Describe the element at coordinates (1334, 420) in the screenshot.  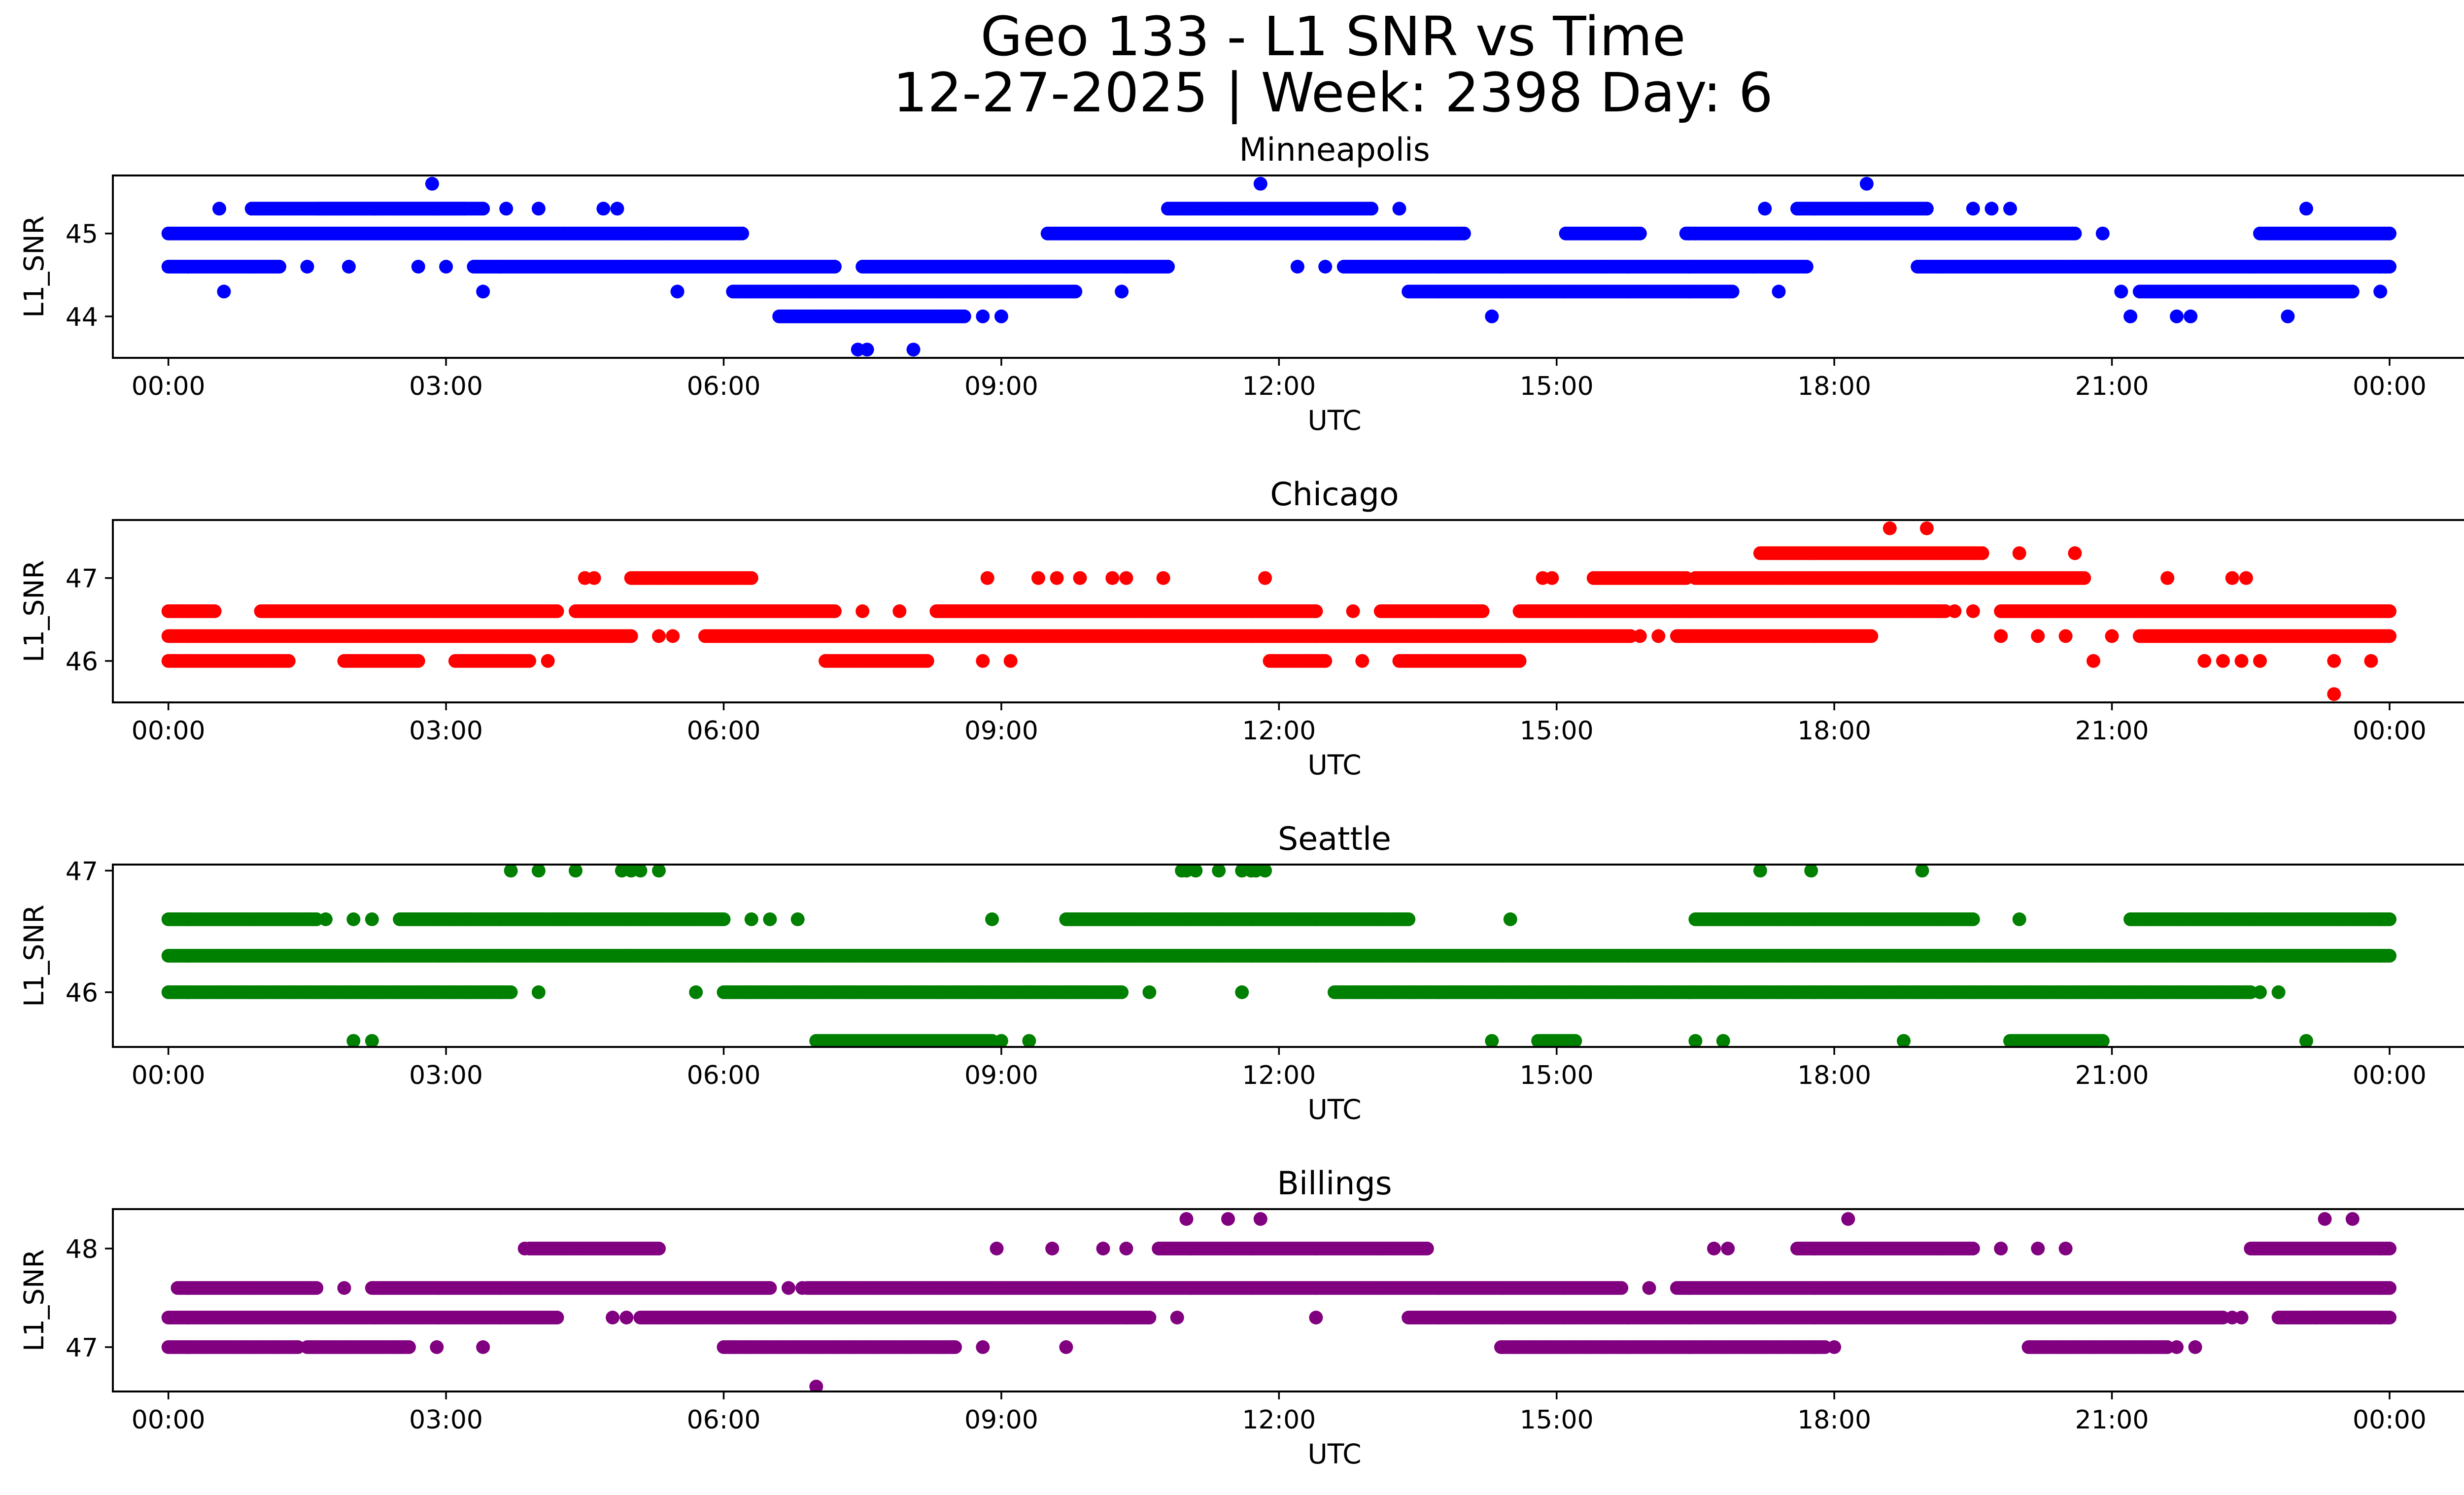
I see `x-axis-label: UTC` at that location.